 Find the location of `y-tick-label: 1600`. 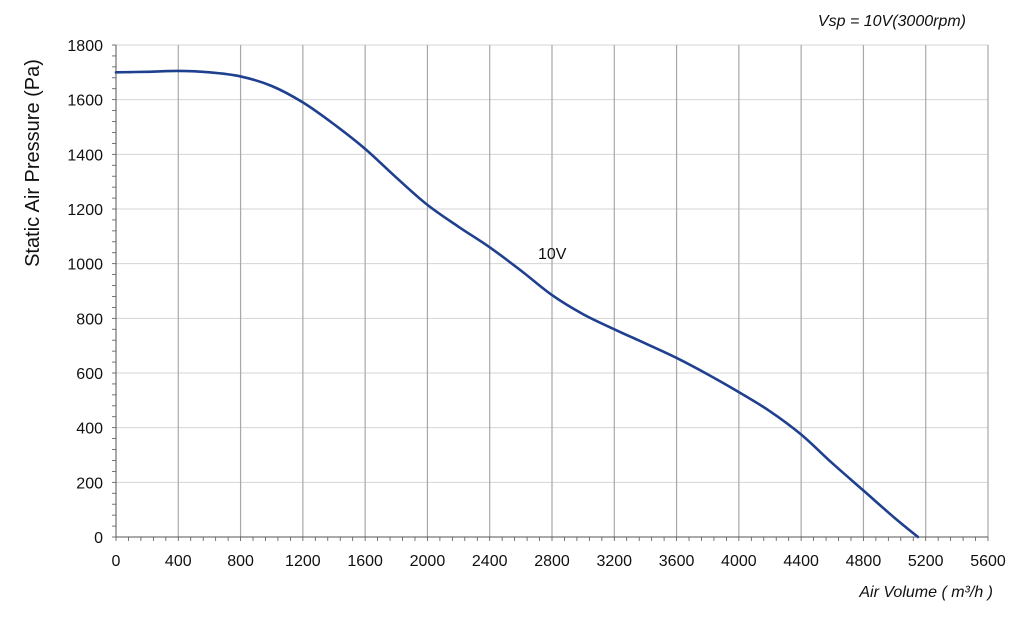

y-tick-label: 1600 is located at coordinates (85, 101).